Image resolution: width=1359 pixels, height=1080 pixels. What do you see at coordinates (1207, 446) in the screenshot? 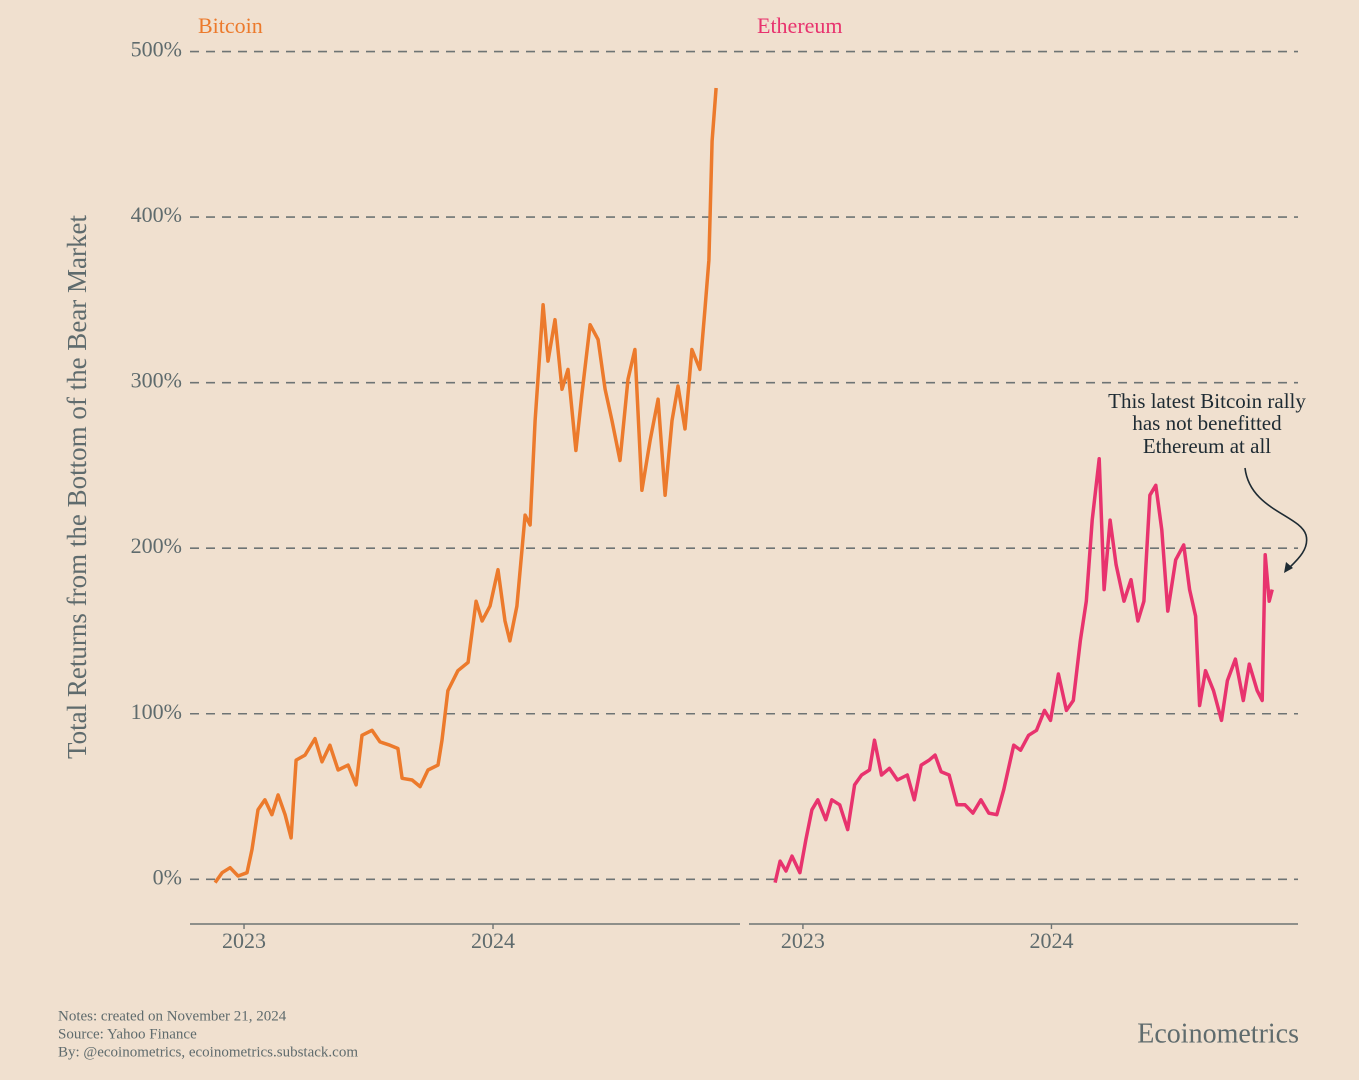
I see `annotation: Ethereum at all` at bounding box center [1207, 446].